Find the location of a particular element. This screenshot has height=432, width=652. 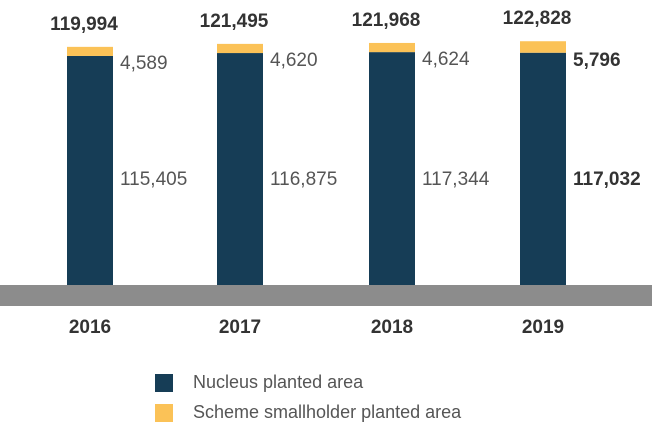

x-tick-label: 2016 is located at coordinates (90, 327).